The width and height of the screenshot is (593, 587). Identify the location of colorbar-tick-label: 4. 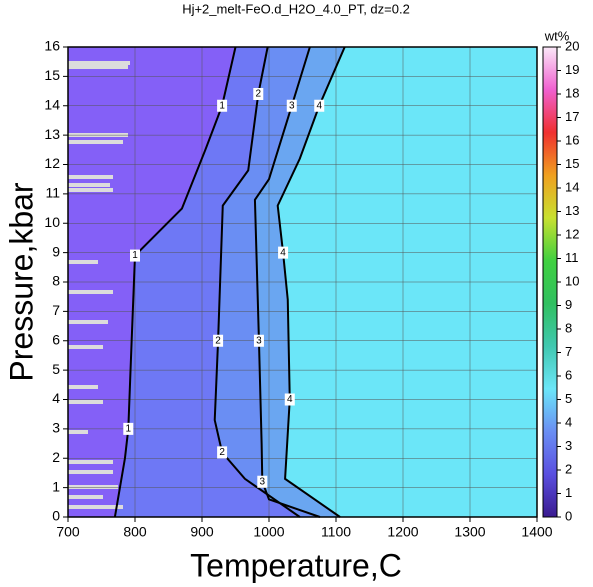
(568, 421).